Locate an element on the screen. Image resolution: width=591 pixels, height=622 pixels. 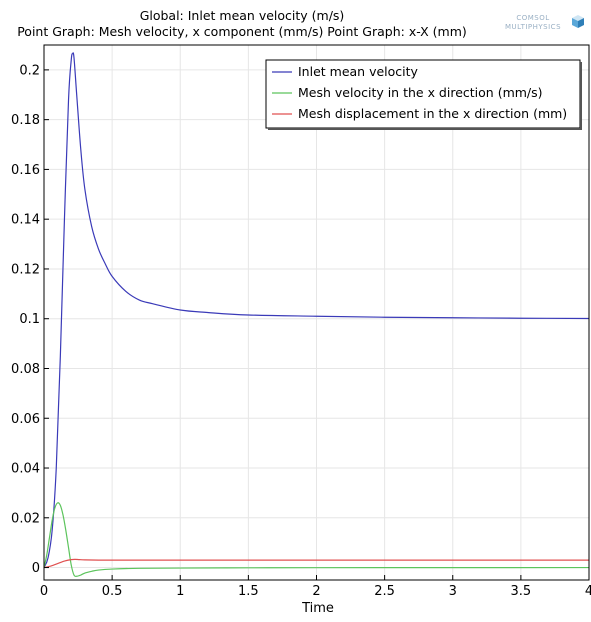
y-tick-label: 0.04 is located at coordinates (25, 469).